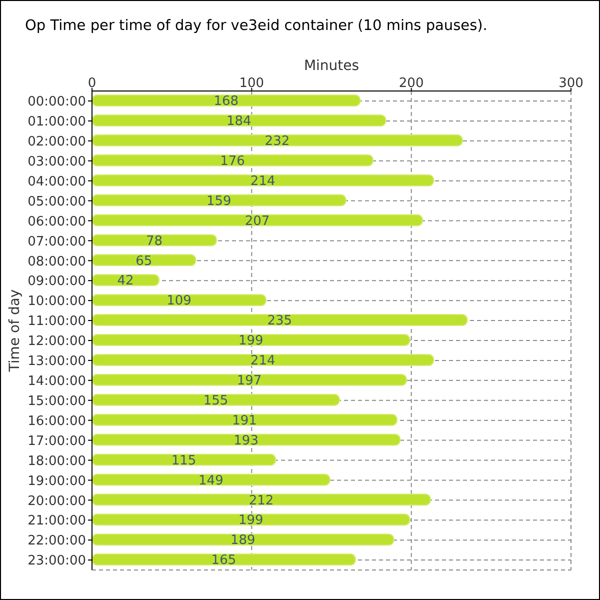  What do you see at coordinates (57, 421) in the screenshot?
I see `y-tick-label: 16:00:00` at bounding box center [57, 421].